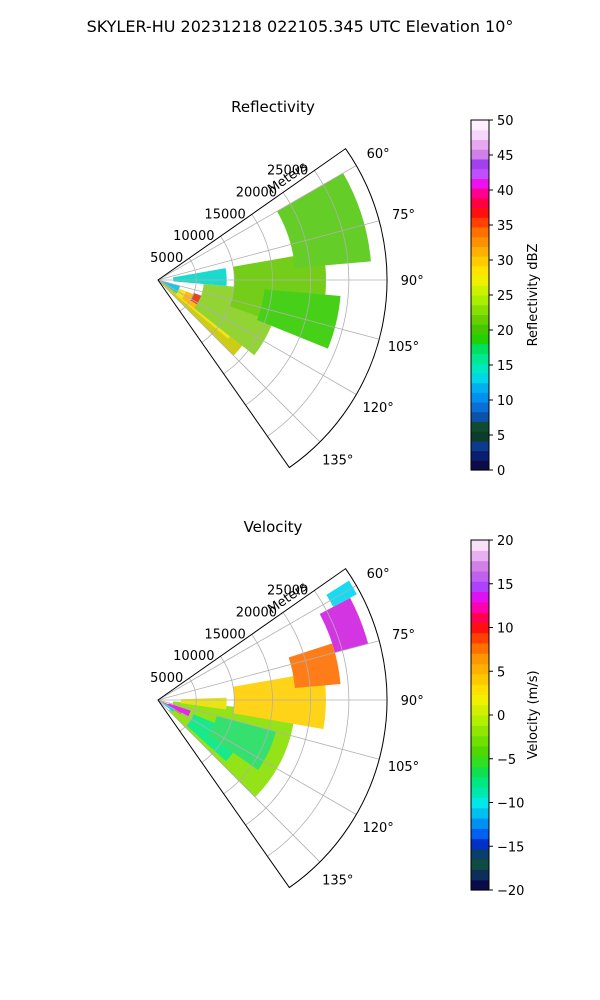  I want to click on panel-title: Velocity, so click(273, 527).